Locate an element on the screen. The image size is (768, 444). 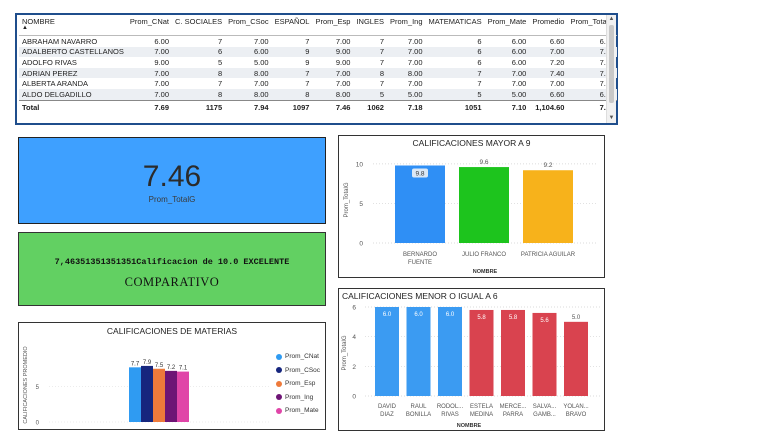
data-label: 5.0 is located at coordinates (576, 318).